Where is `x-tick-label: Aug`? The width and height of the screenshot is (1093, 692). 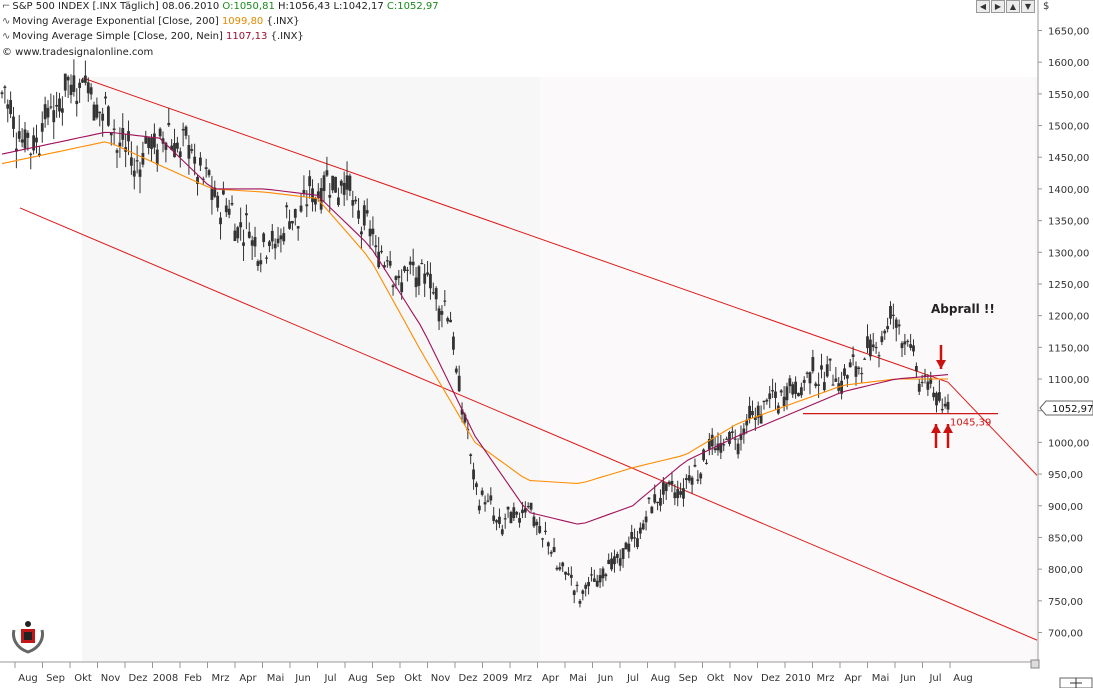
x-tick-label: Aug is located at coordinates (28, 678).